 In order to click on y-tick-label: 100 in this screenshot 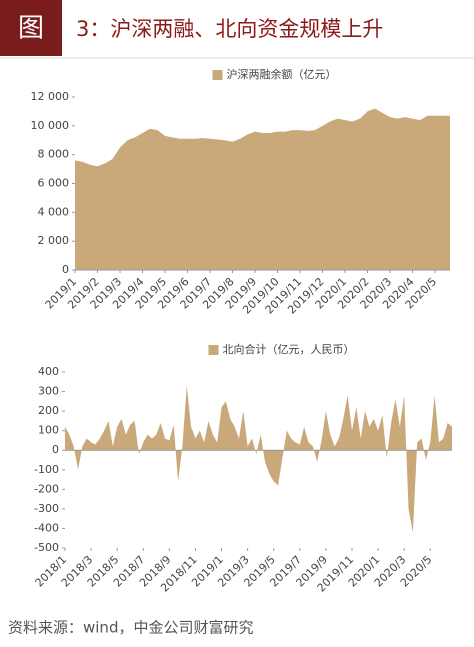, I will do `click(48, 430)`.